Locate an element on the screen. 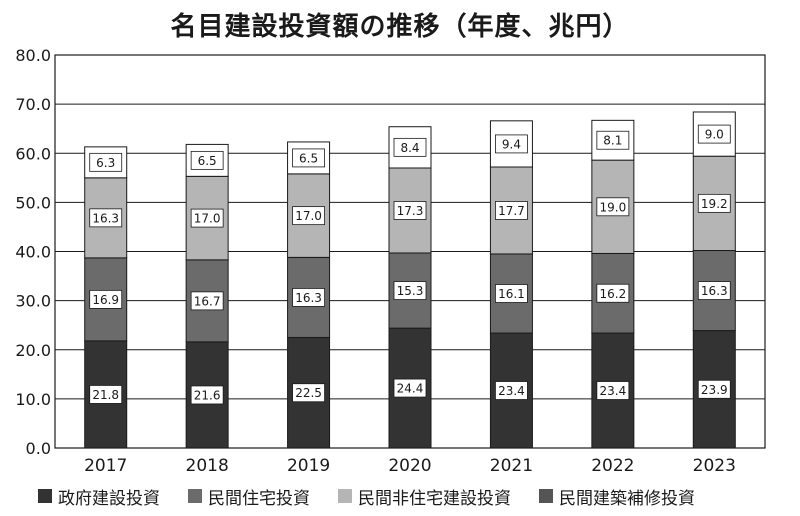 The image size is (800, 516). data-label: 16.7 is located at coordinates (207, 301).